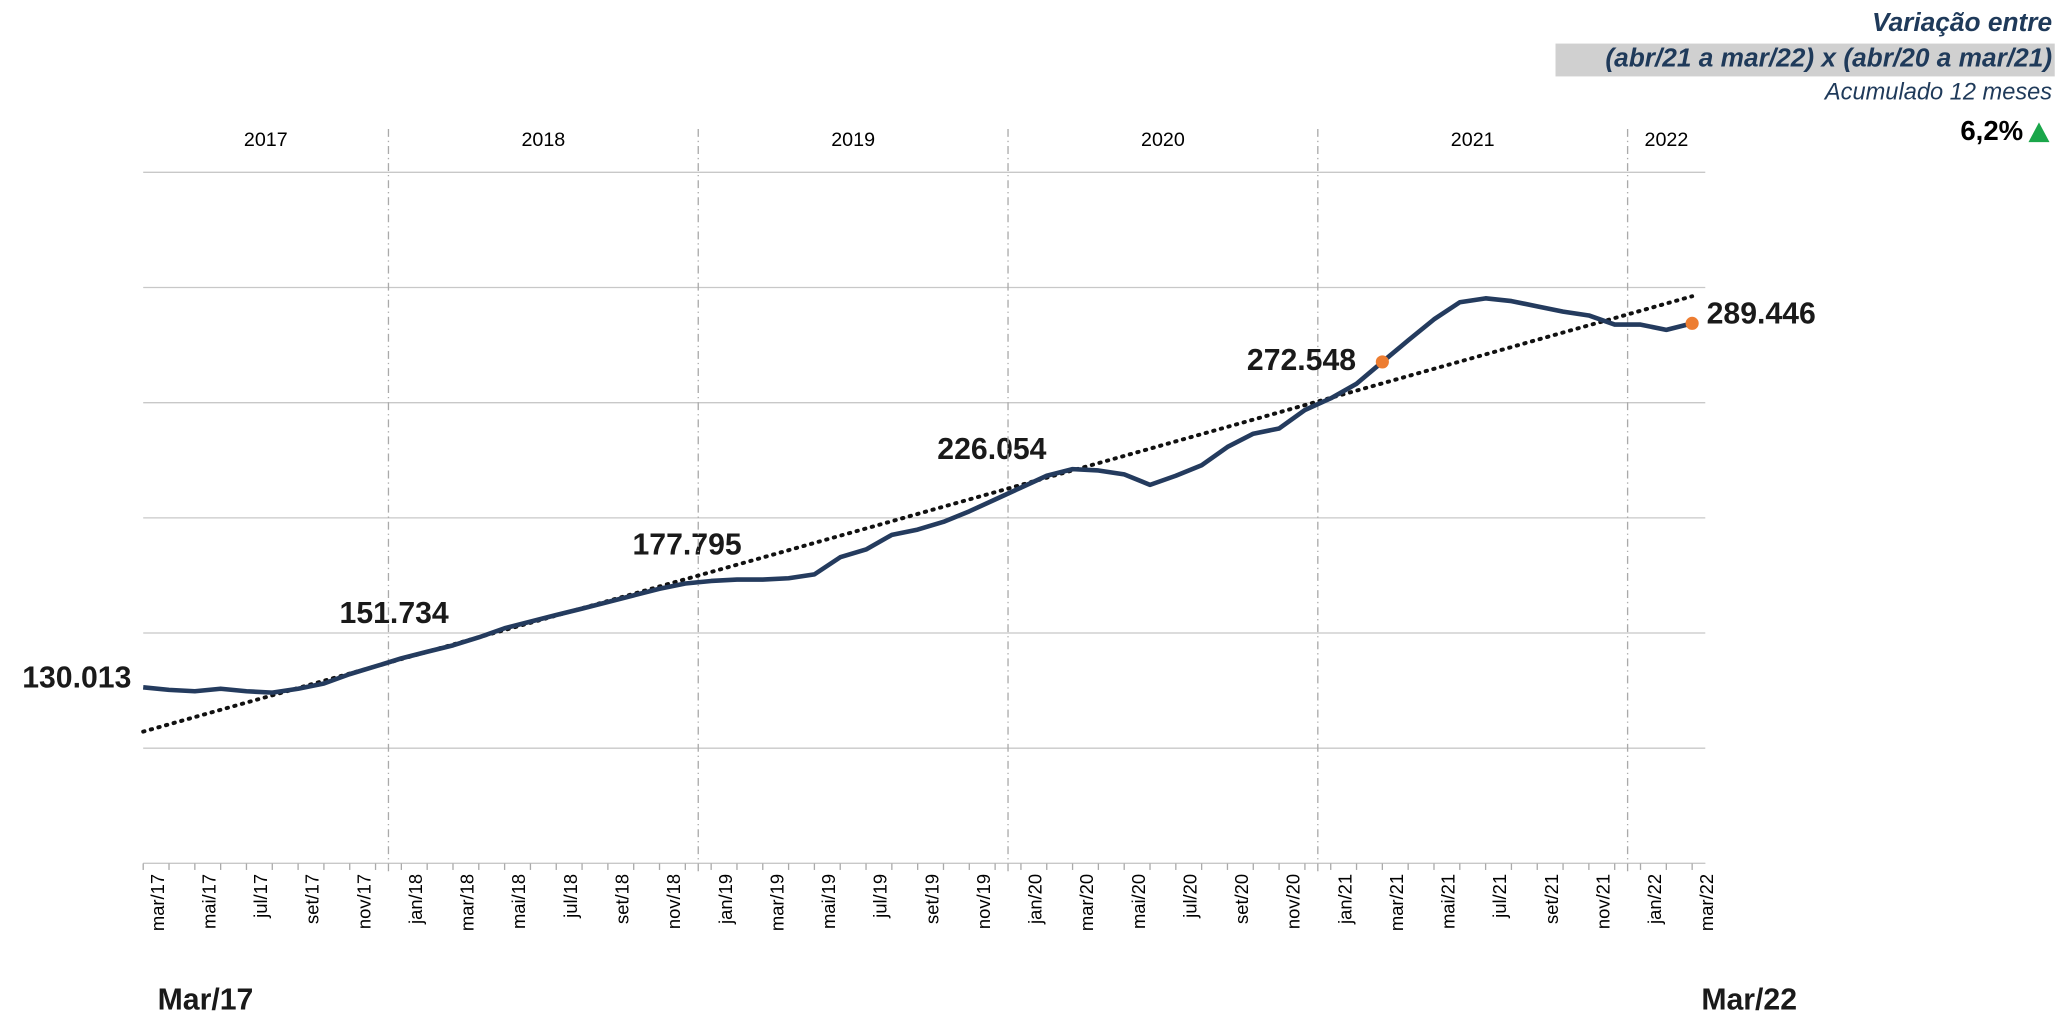 Image resolution: width=2060 pixels, height=1016 pixels. I want to click on x-tick-label: nov/19, so click(983, 901).